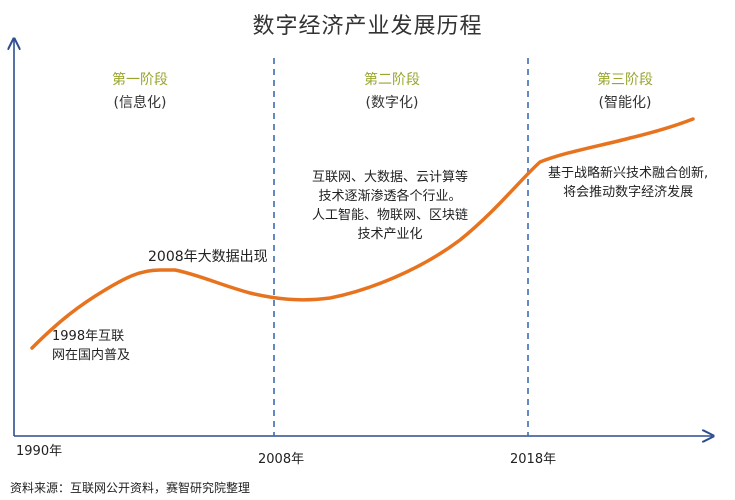  I want to click on stage-2-desc-line-4: 技术产业化, so click(390, 234).